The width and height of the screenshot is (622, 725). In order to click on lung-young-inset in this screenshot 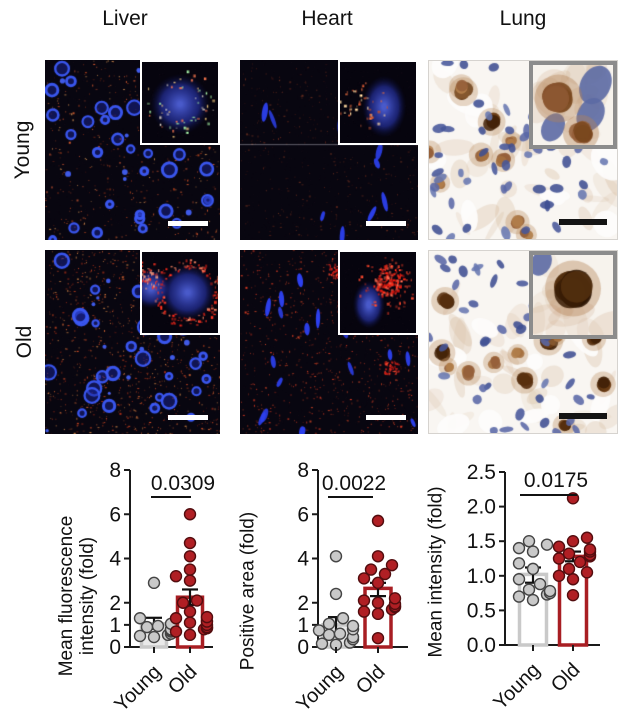, I will do `click(573, 105)`.